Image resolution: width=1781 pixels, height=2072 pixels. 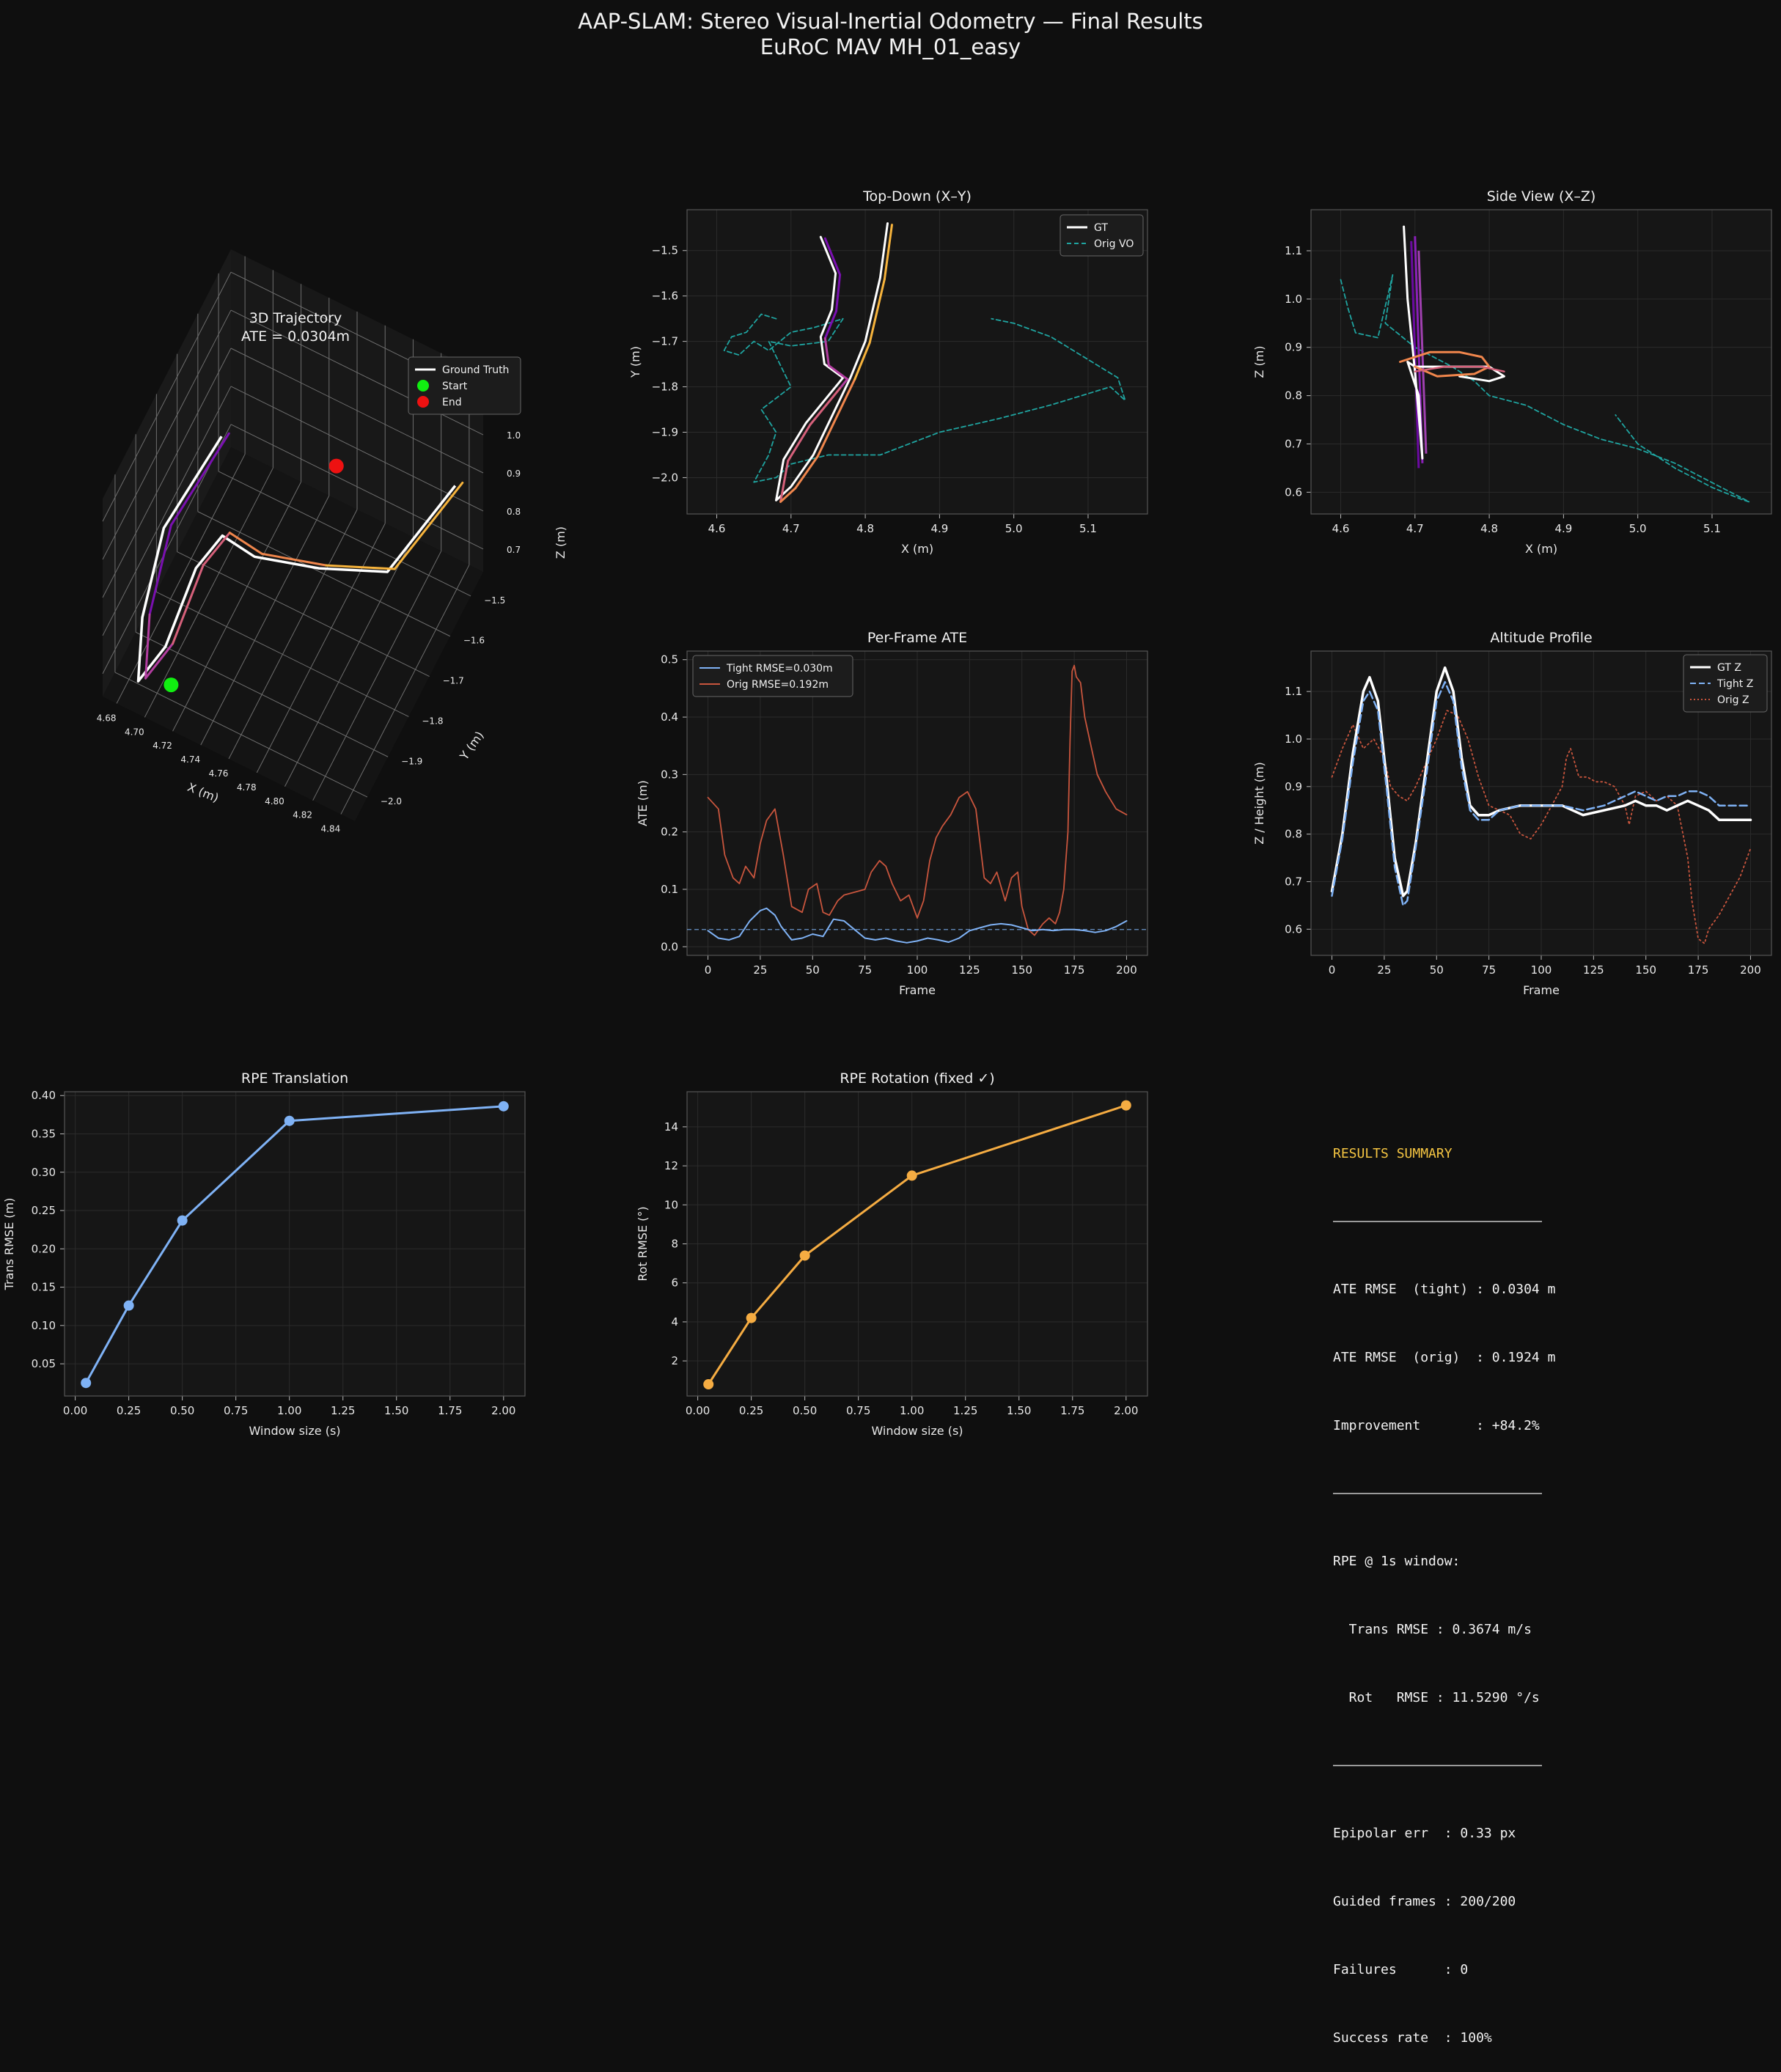 I want to click on x-tick-label: 4.74, so click(x=190, y=760).